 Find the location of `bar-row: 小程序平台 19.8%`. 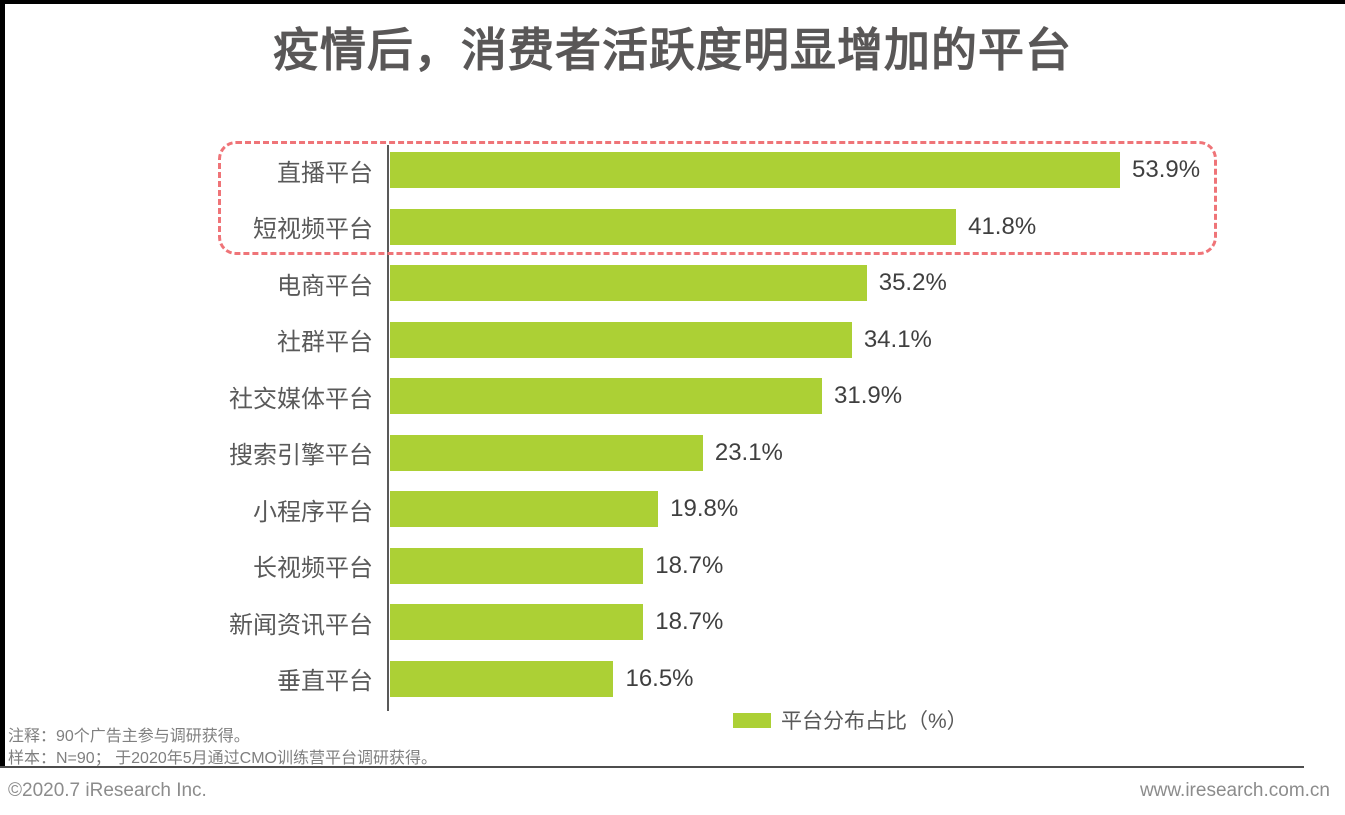

bar-row: 小程序平台 19.8% is located at coordinates (672, 509).